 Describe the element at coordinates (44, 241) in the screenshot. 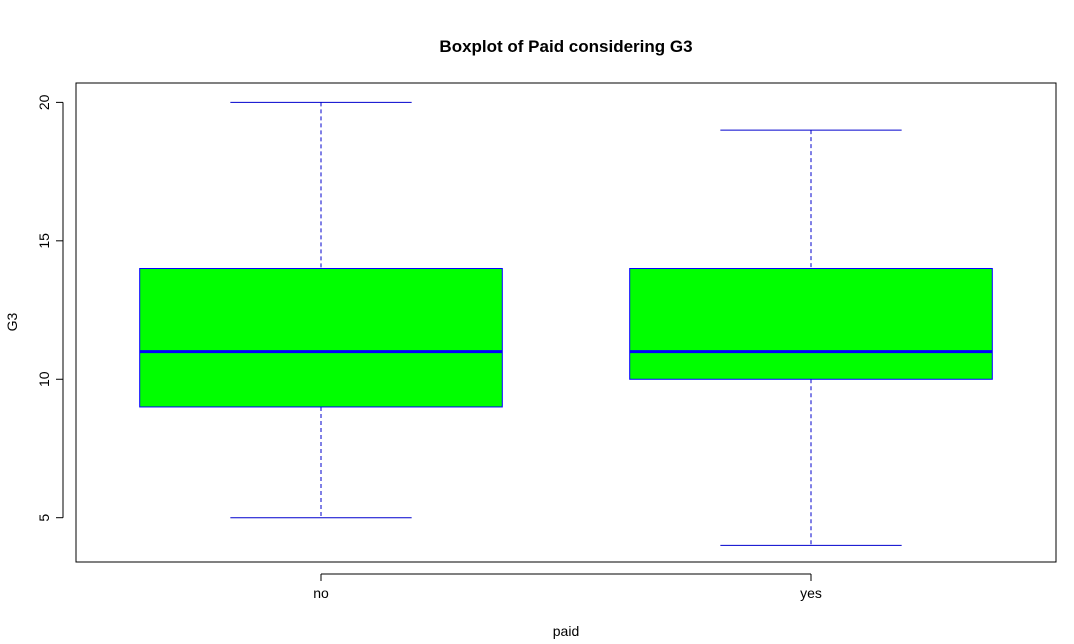

I see `y-tick-label: 15` at that location.